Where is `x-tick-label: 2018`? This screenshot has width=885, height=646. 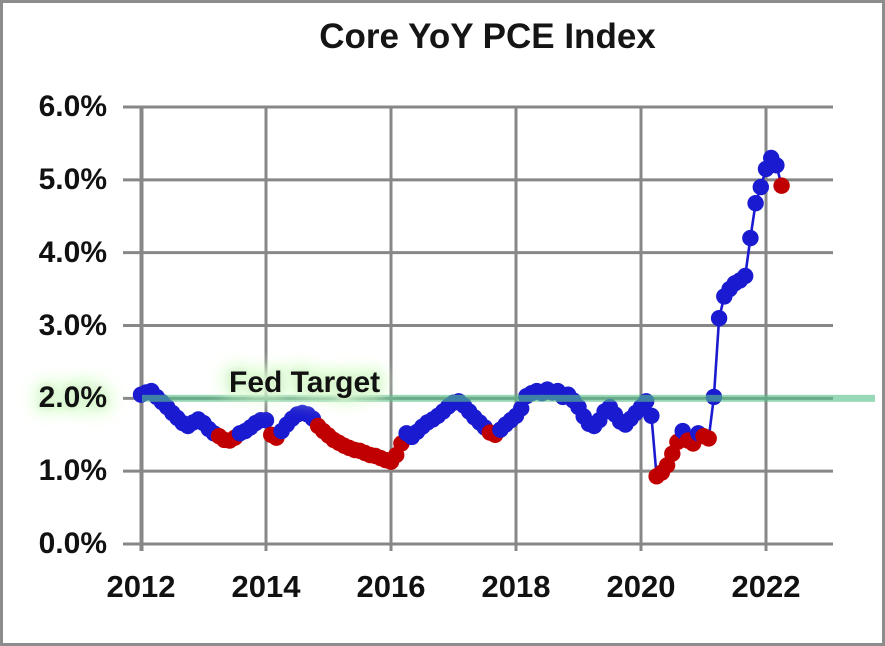 x-tick-label: 2018 is located at coordinates (516, 586).